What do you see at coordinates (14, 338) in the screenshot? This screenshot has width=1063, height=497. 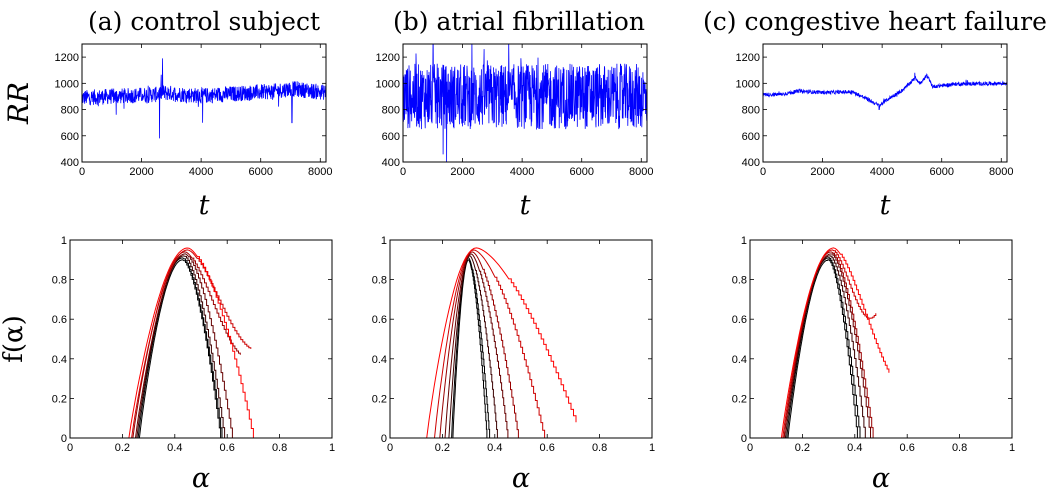 I see `y-axis-label: f(α)` at bounding box center [14, 338].